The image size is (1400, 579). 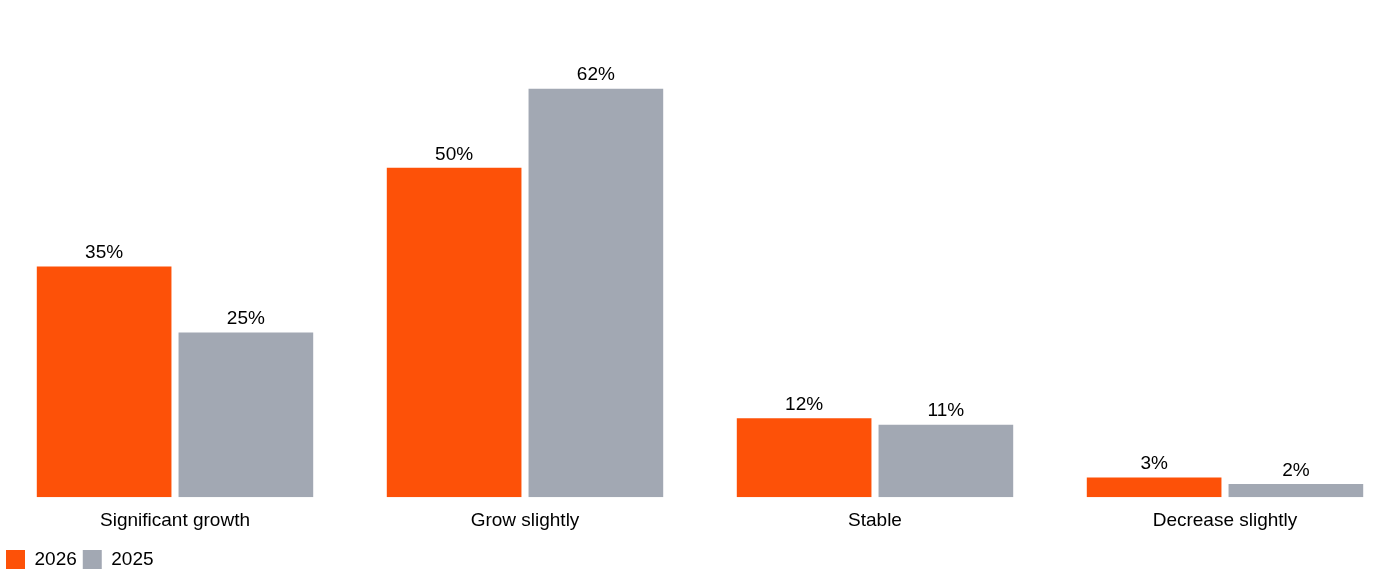 What do you see at coordinates (175, 519) in the screenshot?
I see `x-tick-label: Significant growth` at bounding box center [175, 519].